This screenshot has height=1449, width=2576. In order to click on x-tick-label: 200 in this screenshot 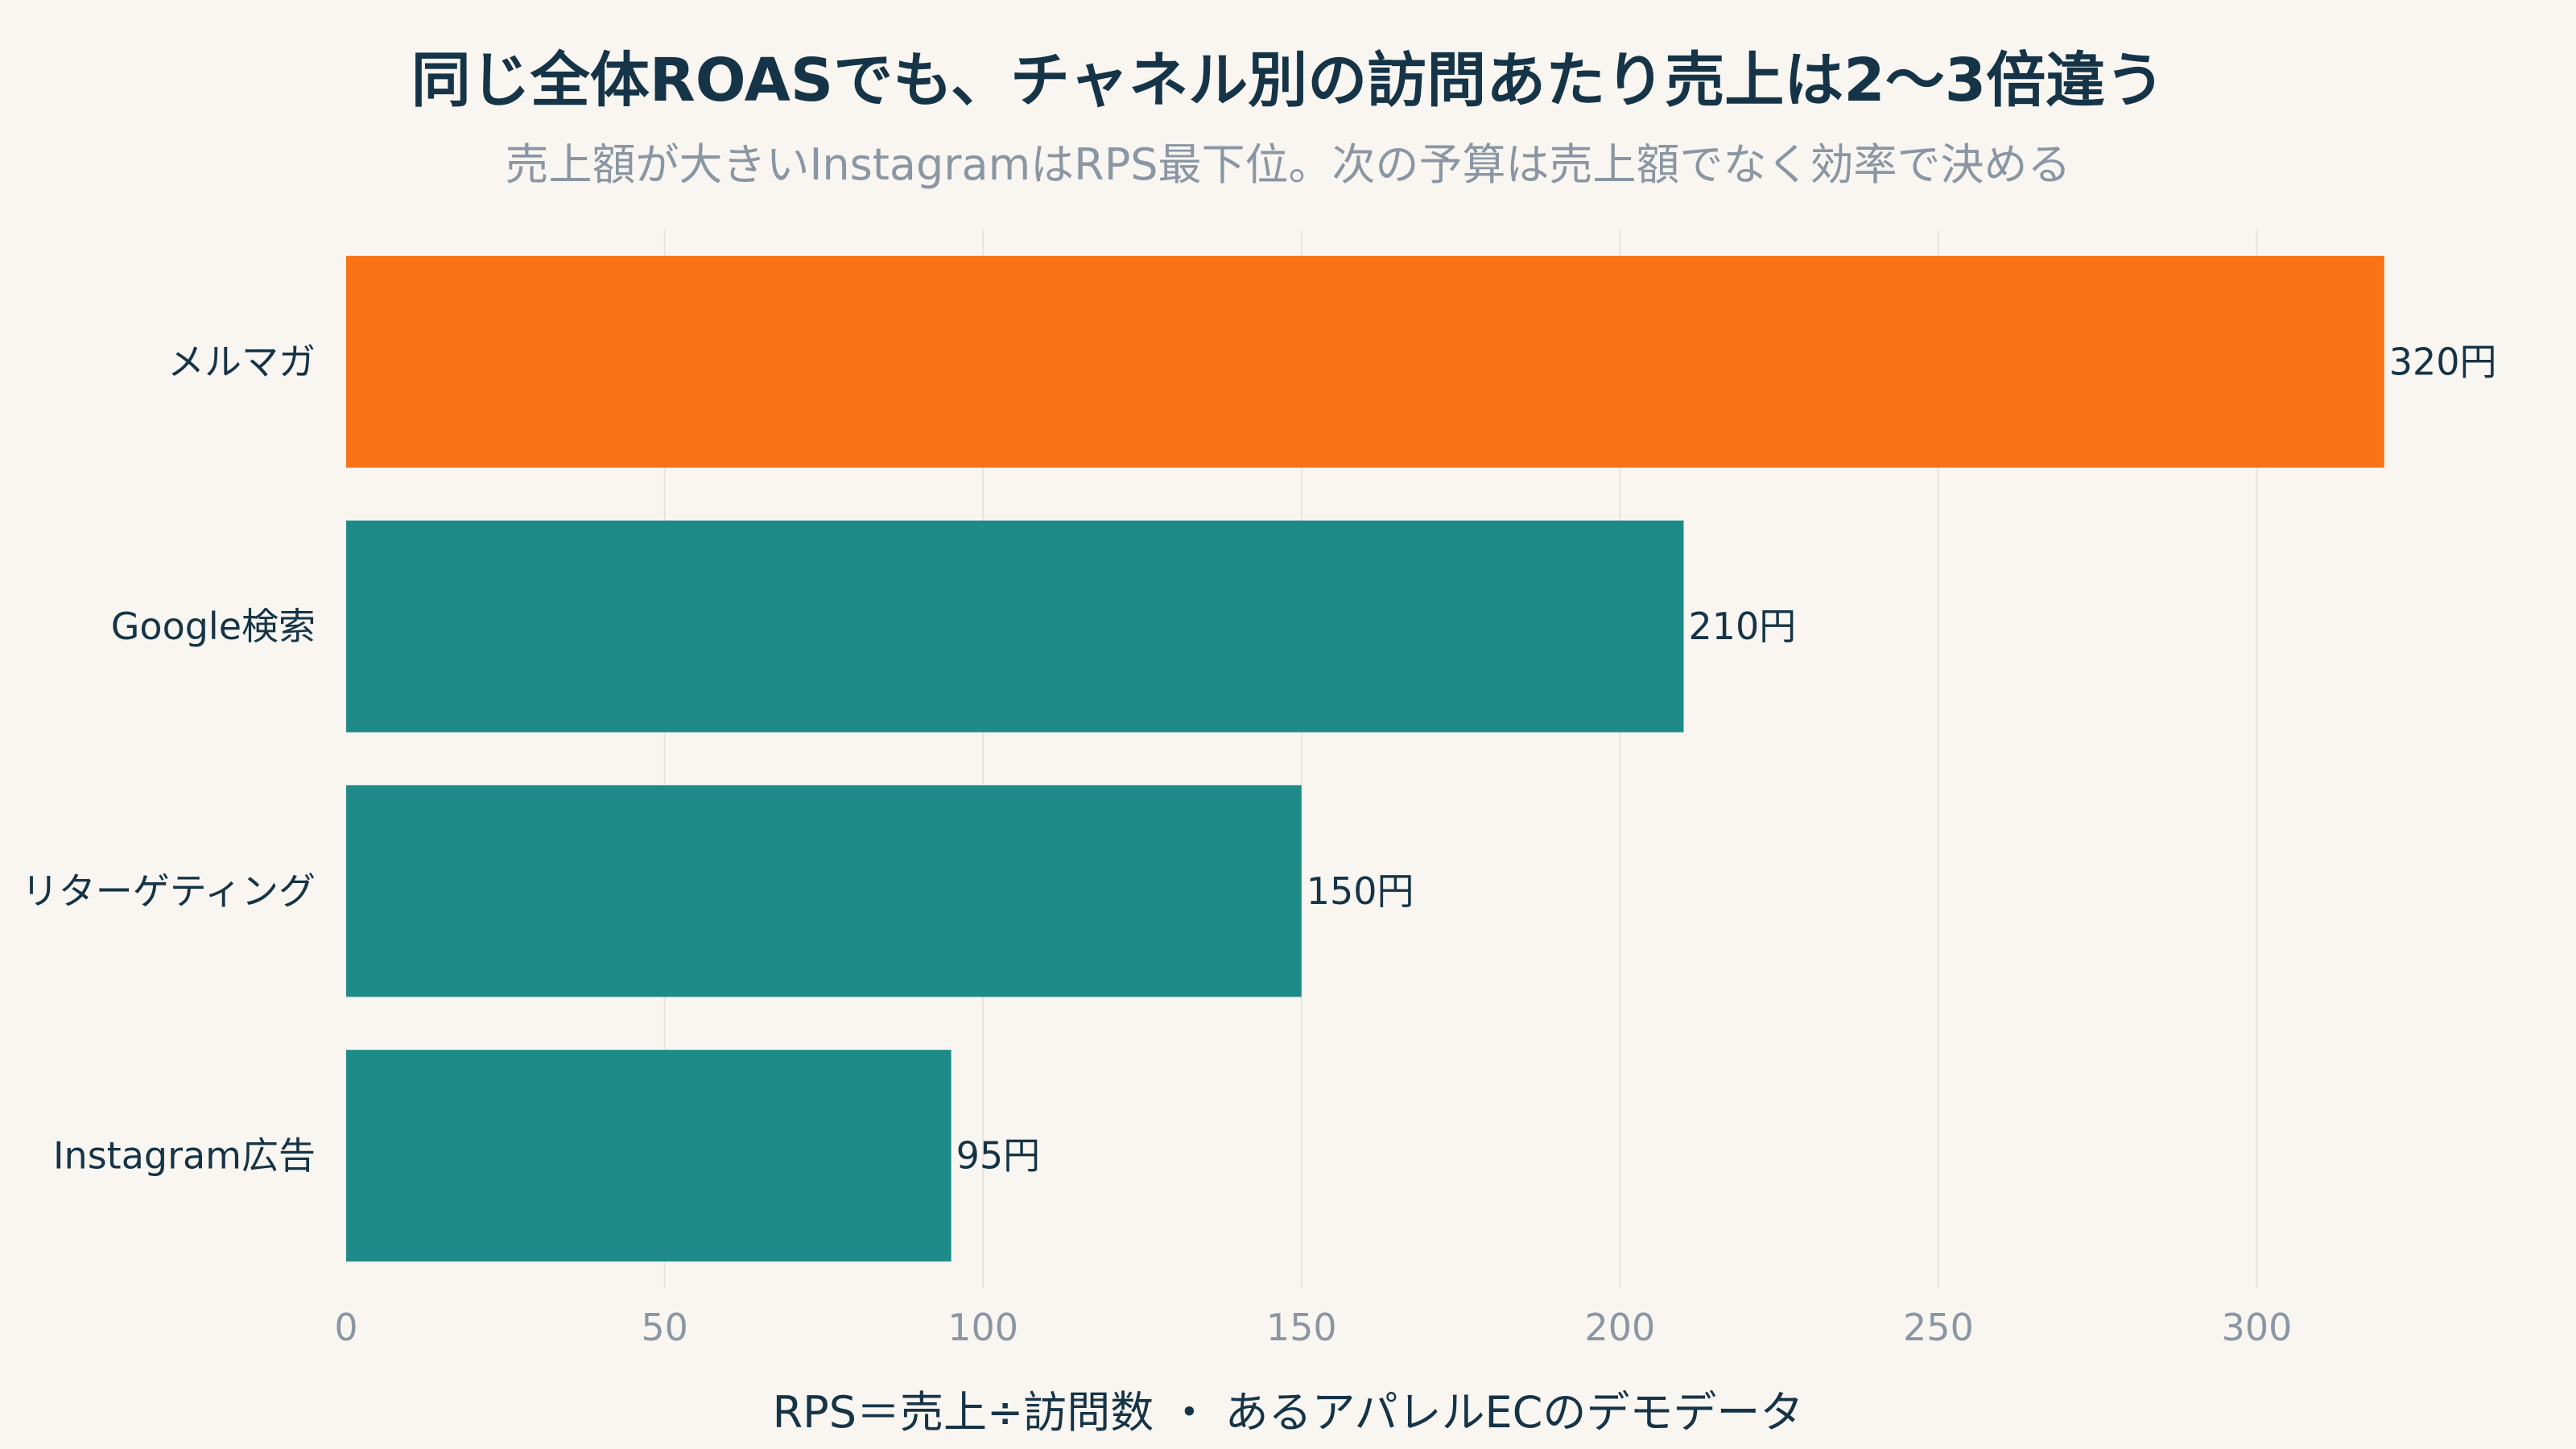, I will do `click(1619, 1327)`.